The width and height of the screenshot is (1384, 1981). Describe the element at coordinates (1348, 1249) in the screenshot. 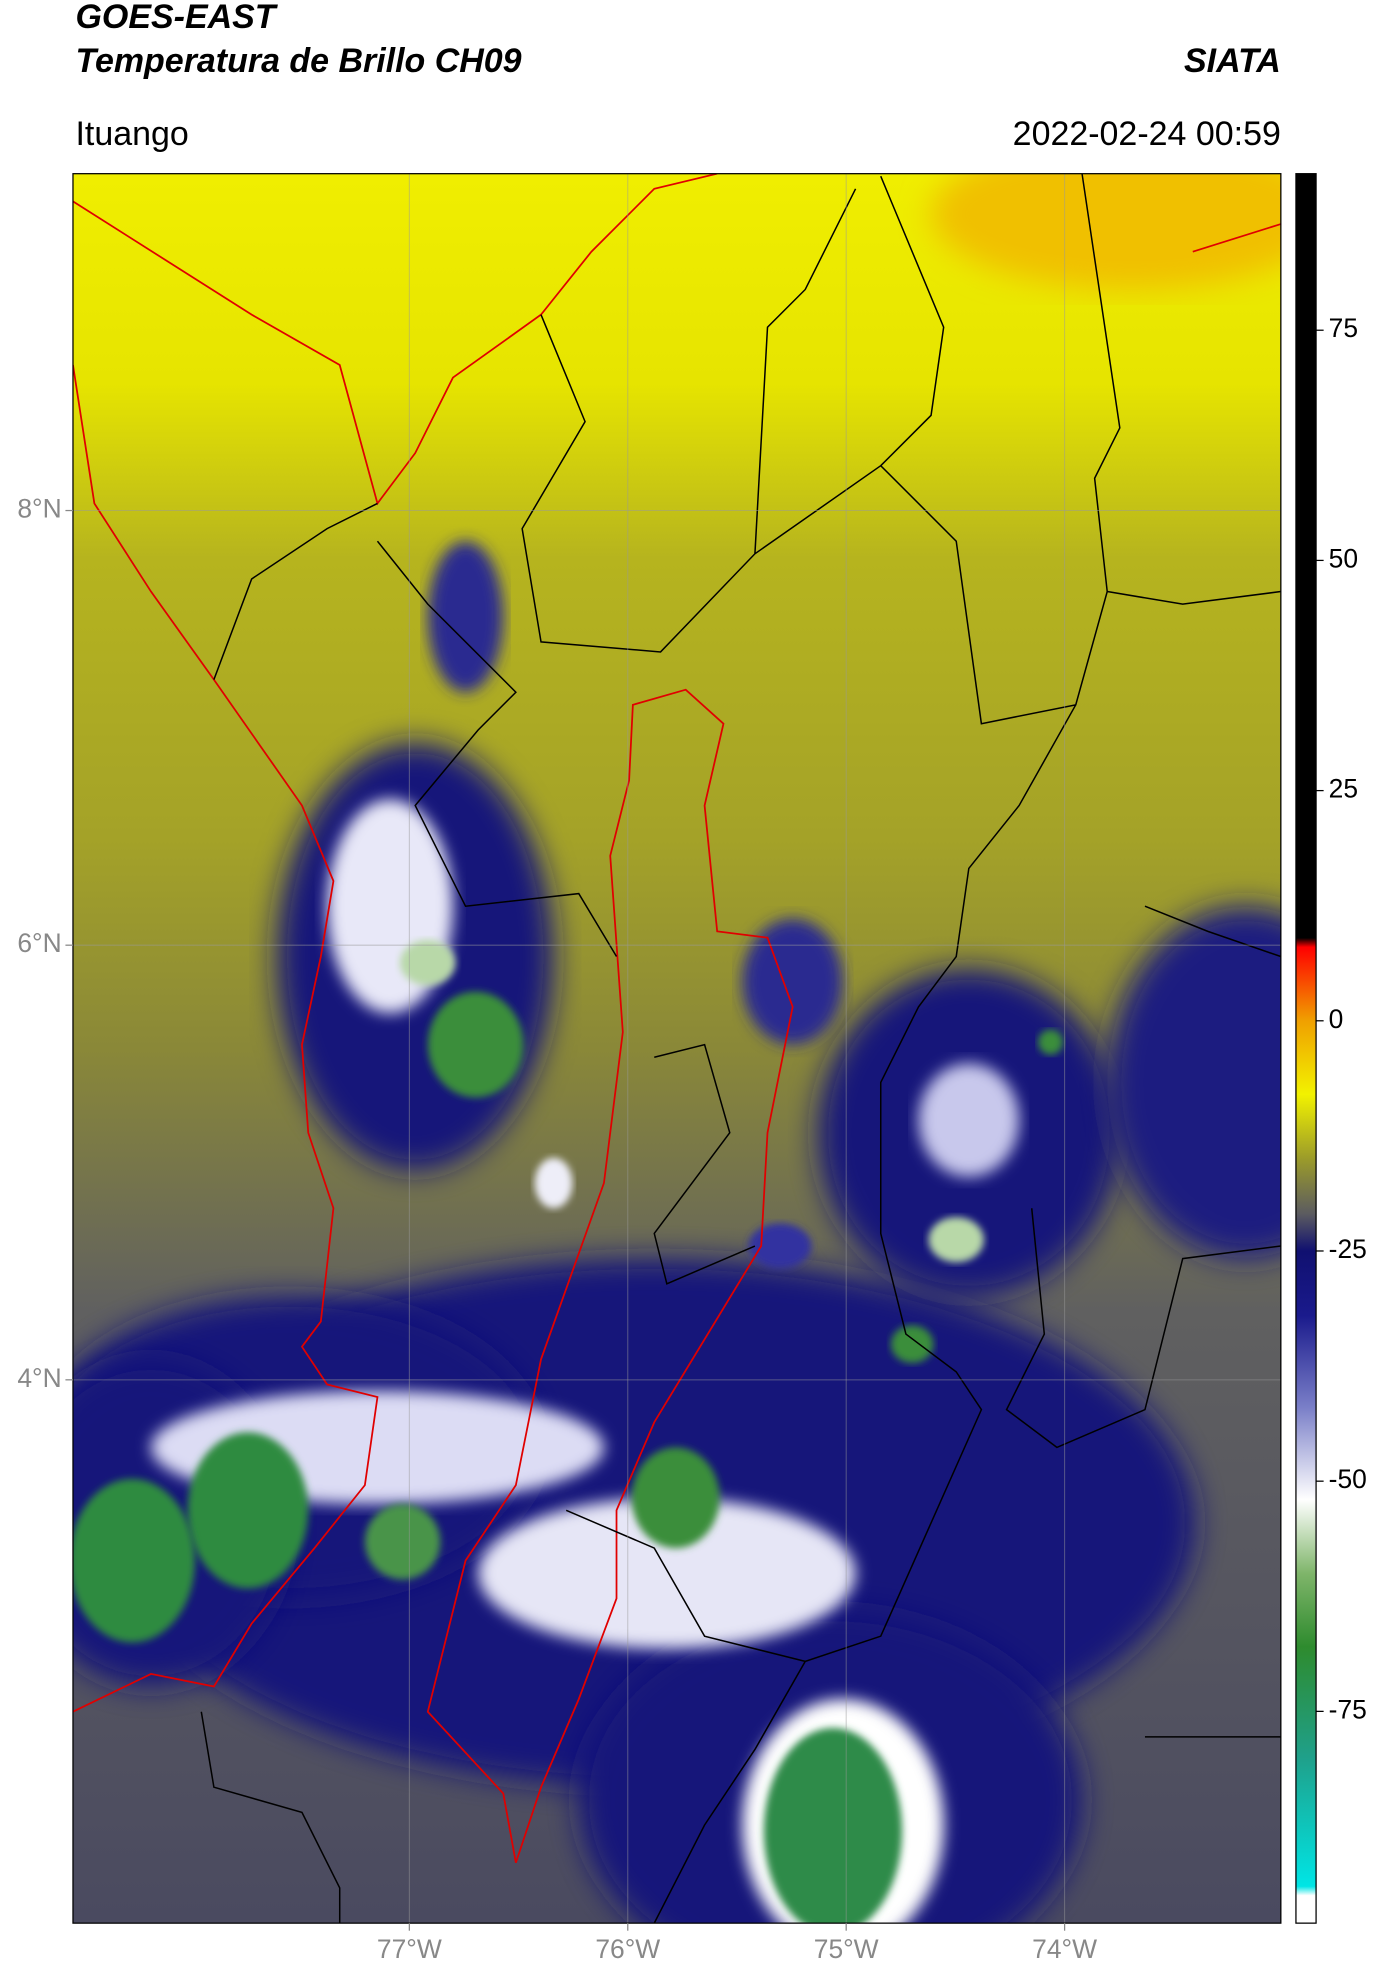

I see `colorbar-tick-label: -25` at that location.